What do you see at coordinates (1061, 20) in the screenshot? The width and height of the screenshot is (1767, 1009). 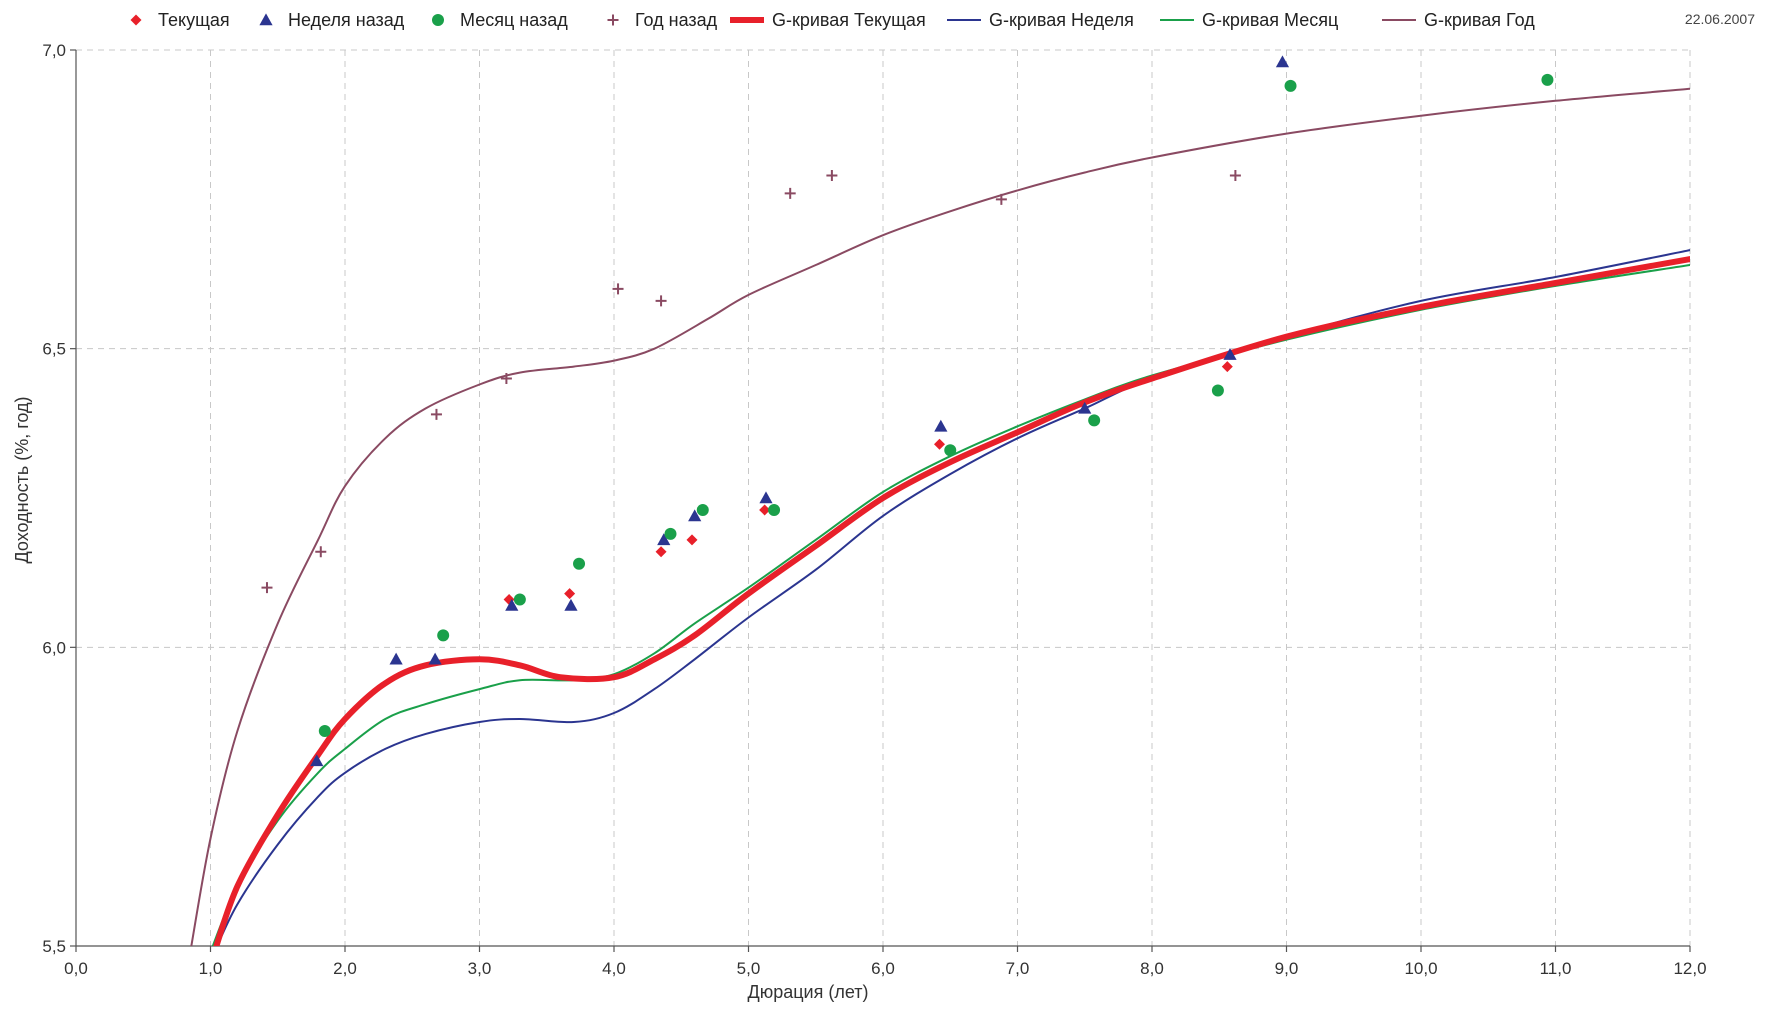 I see `legend-label: G-кривая Неделя` at bounding box center [1061, 20].